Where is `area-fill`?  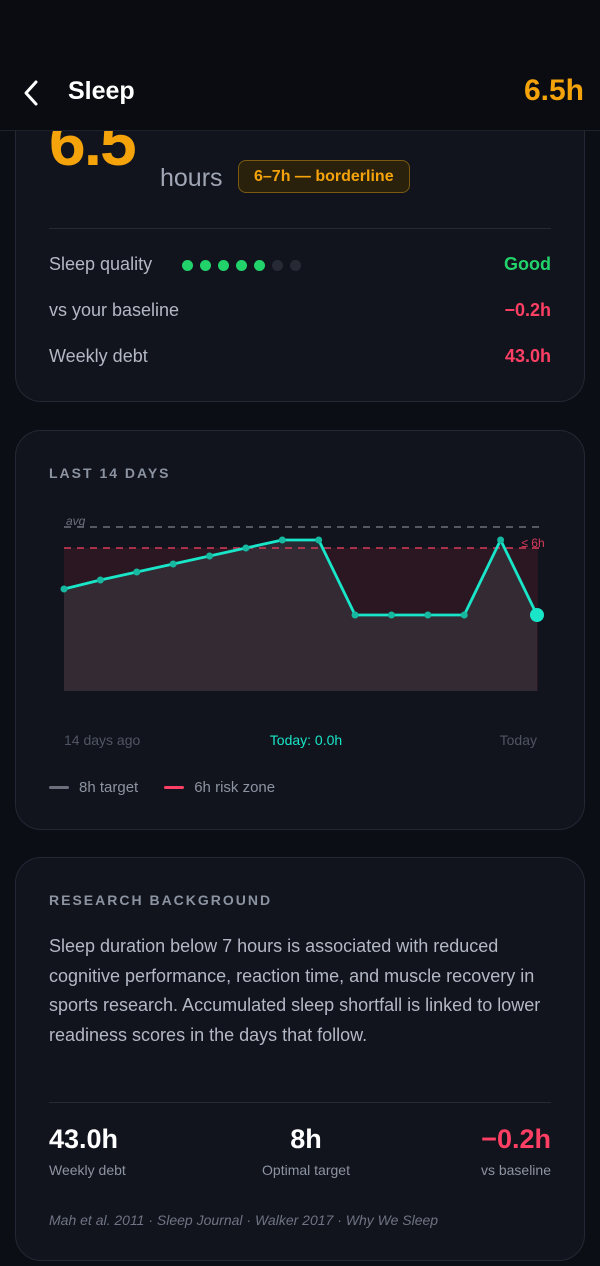
area-fill is located at coordinates (300, 615).